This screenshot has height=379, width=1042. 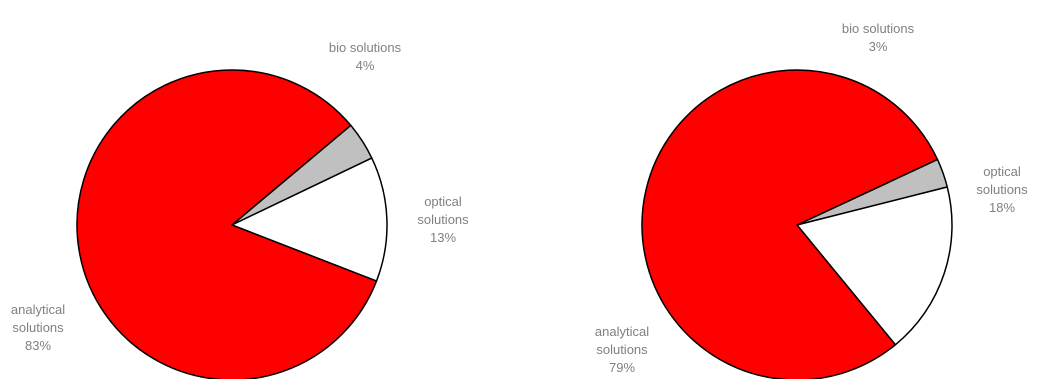 What do you see at coordinates (309, 219) in the screenshot?
I see `pie1-slice-optical` at bounding box center [309, 219].